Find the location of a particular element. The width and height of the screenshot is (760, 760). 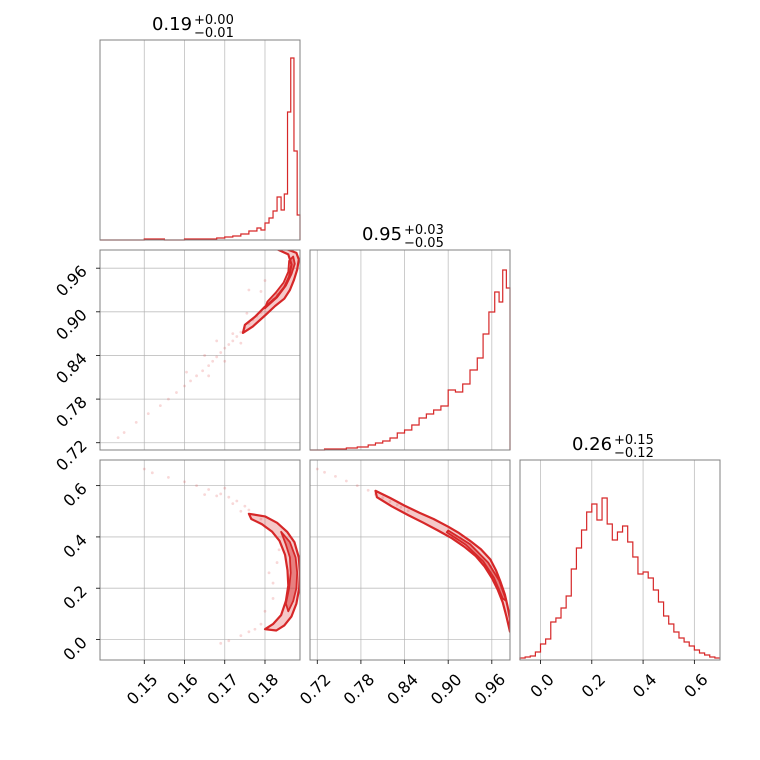

hist-title-p0: 0.19 +0.00−0.01 is located at coordinates (193, 27).